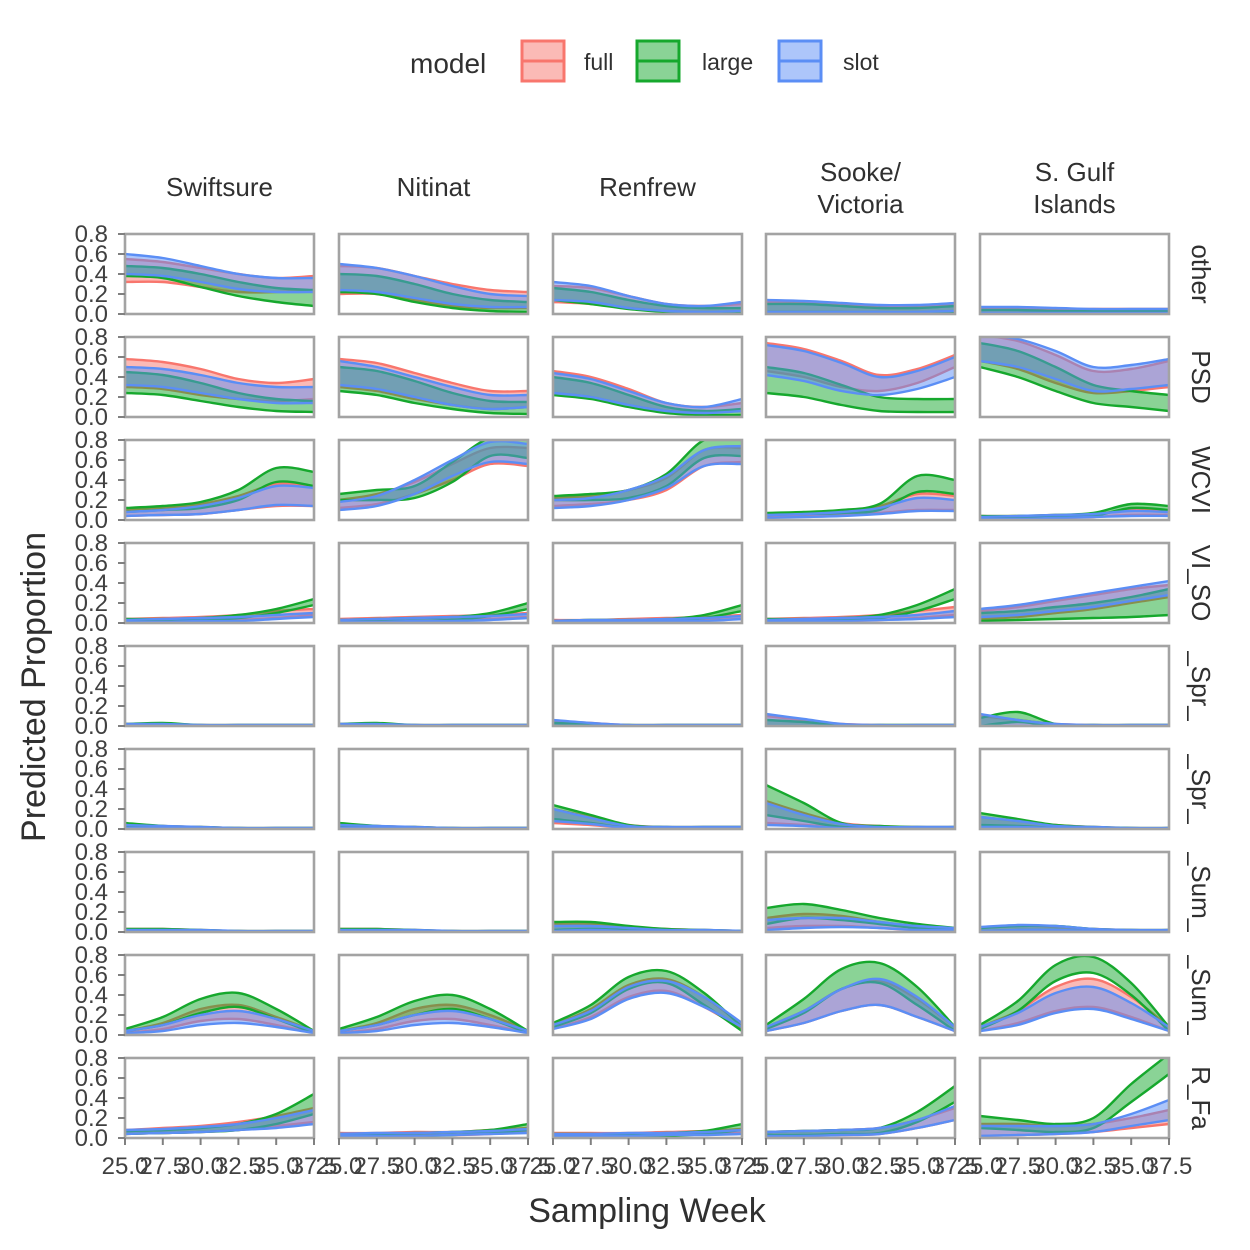  I want to click on y-tick-label: 0.2, so click(91, 1015).